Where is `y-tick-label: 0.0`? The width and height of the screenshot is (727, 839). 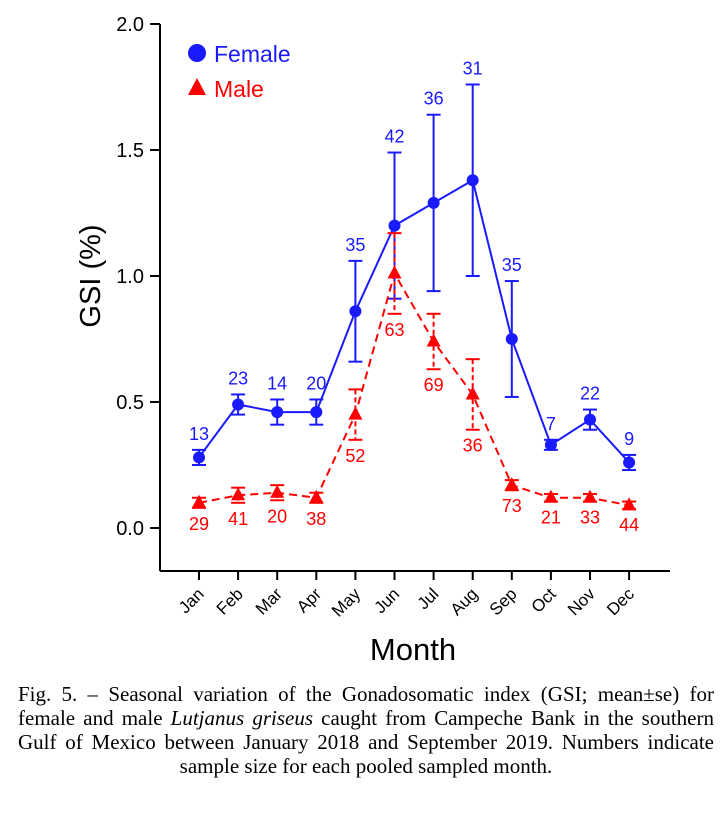 y-tick-label: 0.0 is located at coordinates (130, 529).